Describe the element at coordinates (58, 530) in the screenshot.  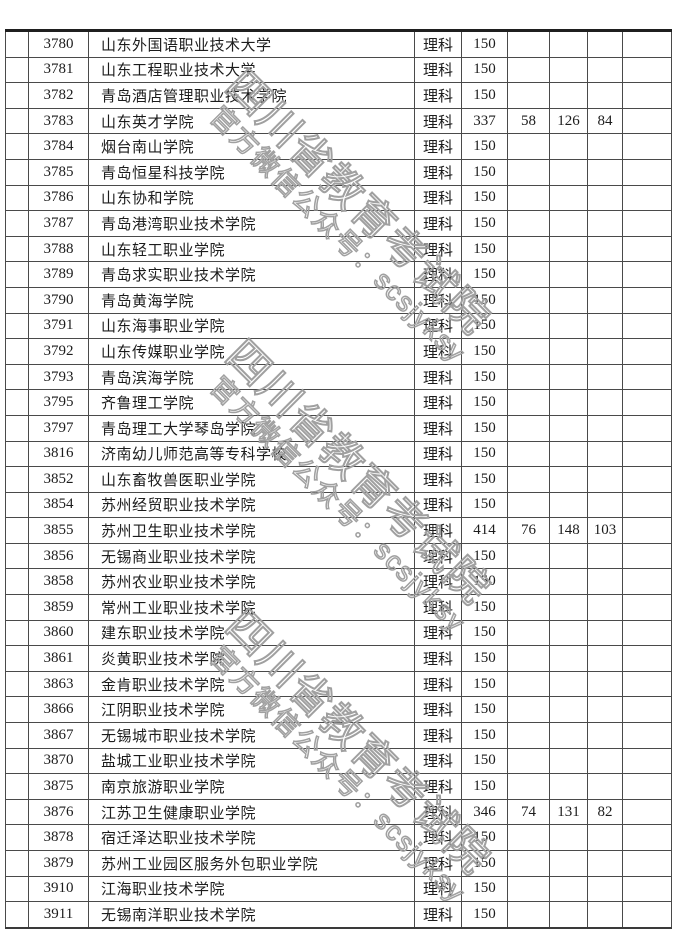
I see `school-code-cell: 3855` at that location.